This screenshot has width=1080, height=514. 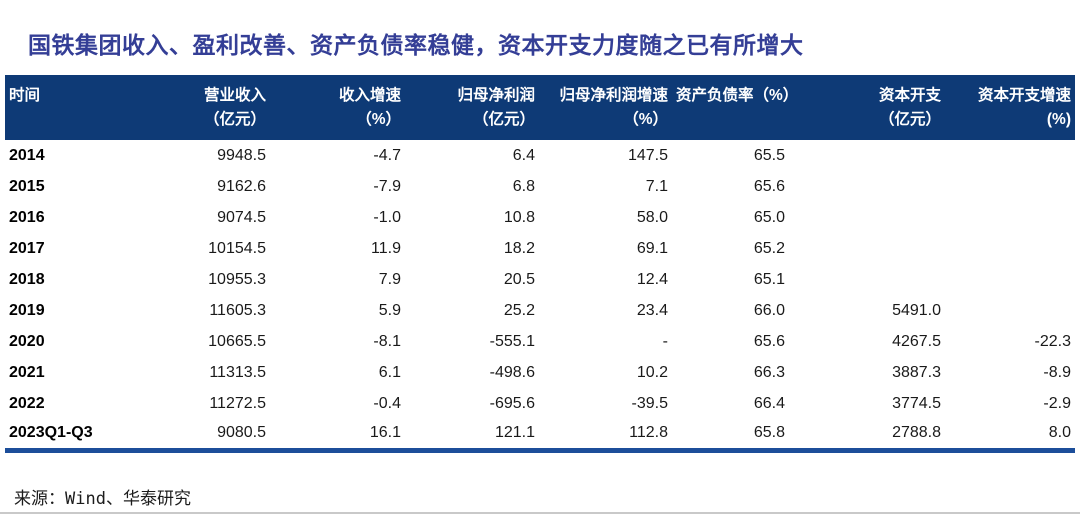 I want to click on value-cell: 65.8, so click(x=769, y=433).